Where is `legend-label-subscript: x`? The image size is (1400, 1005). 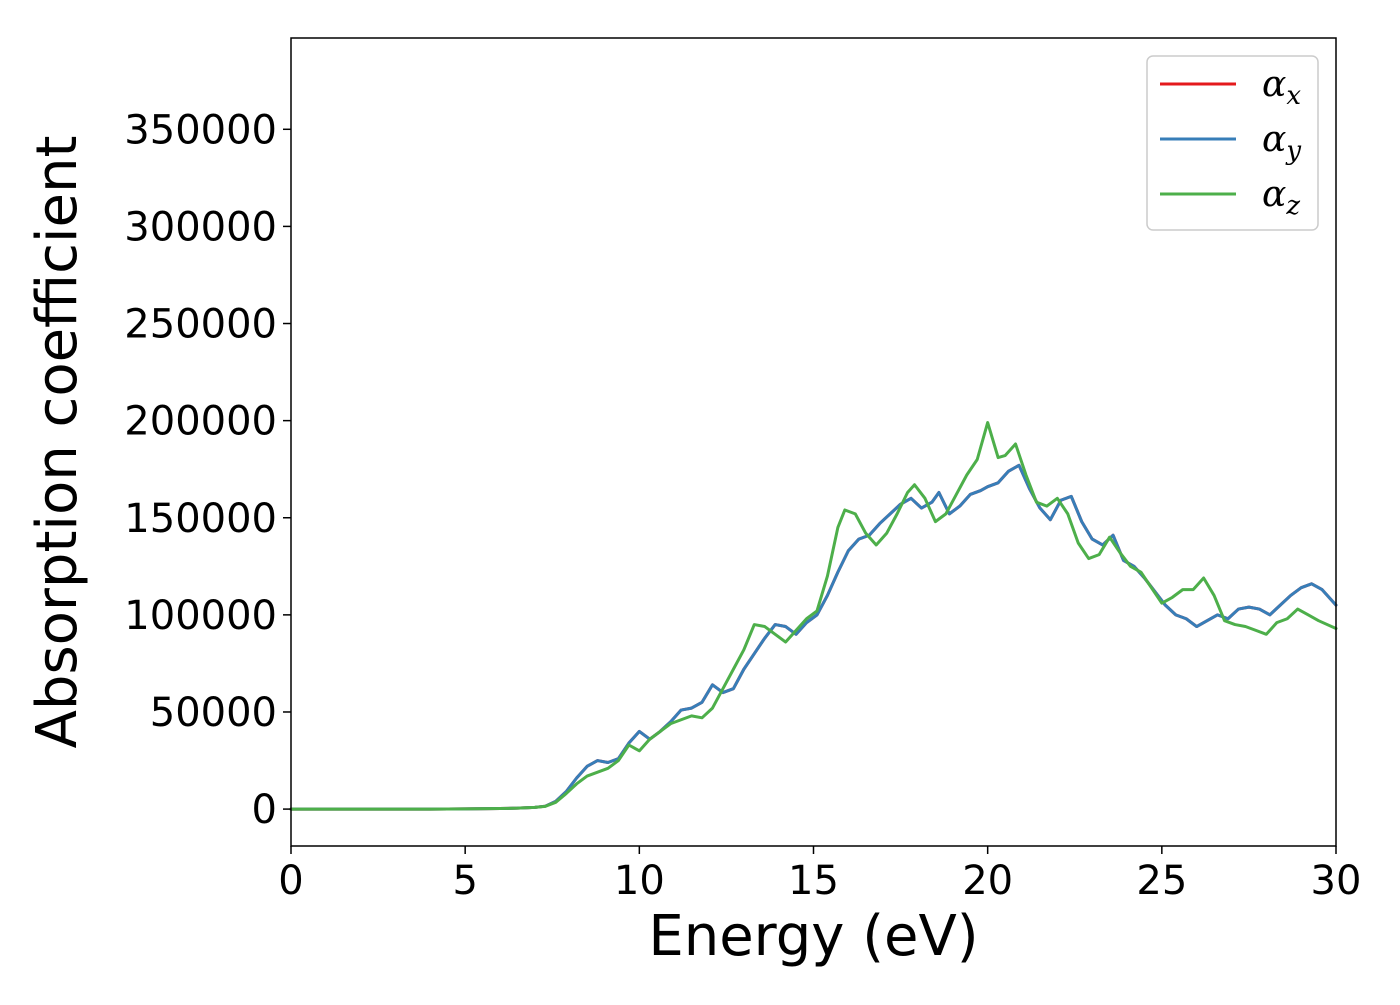
legend-label-subscript: x is located at coordinates (1293, 96).